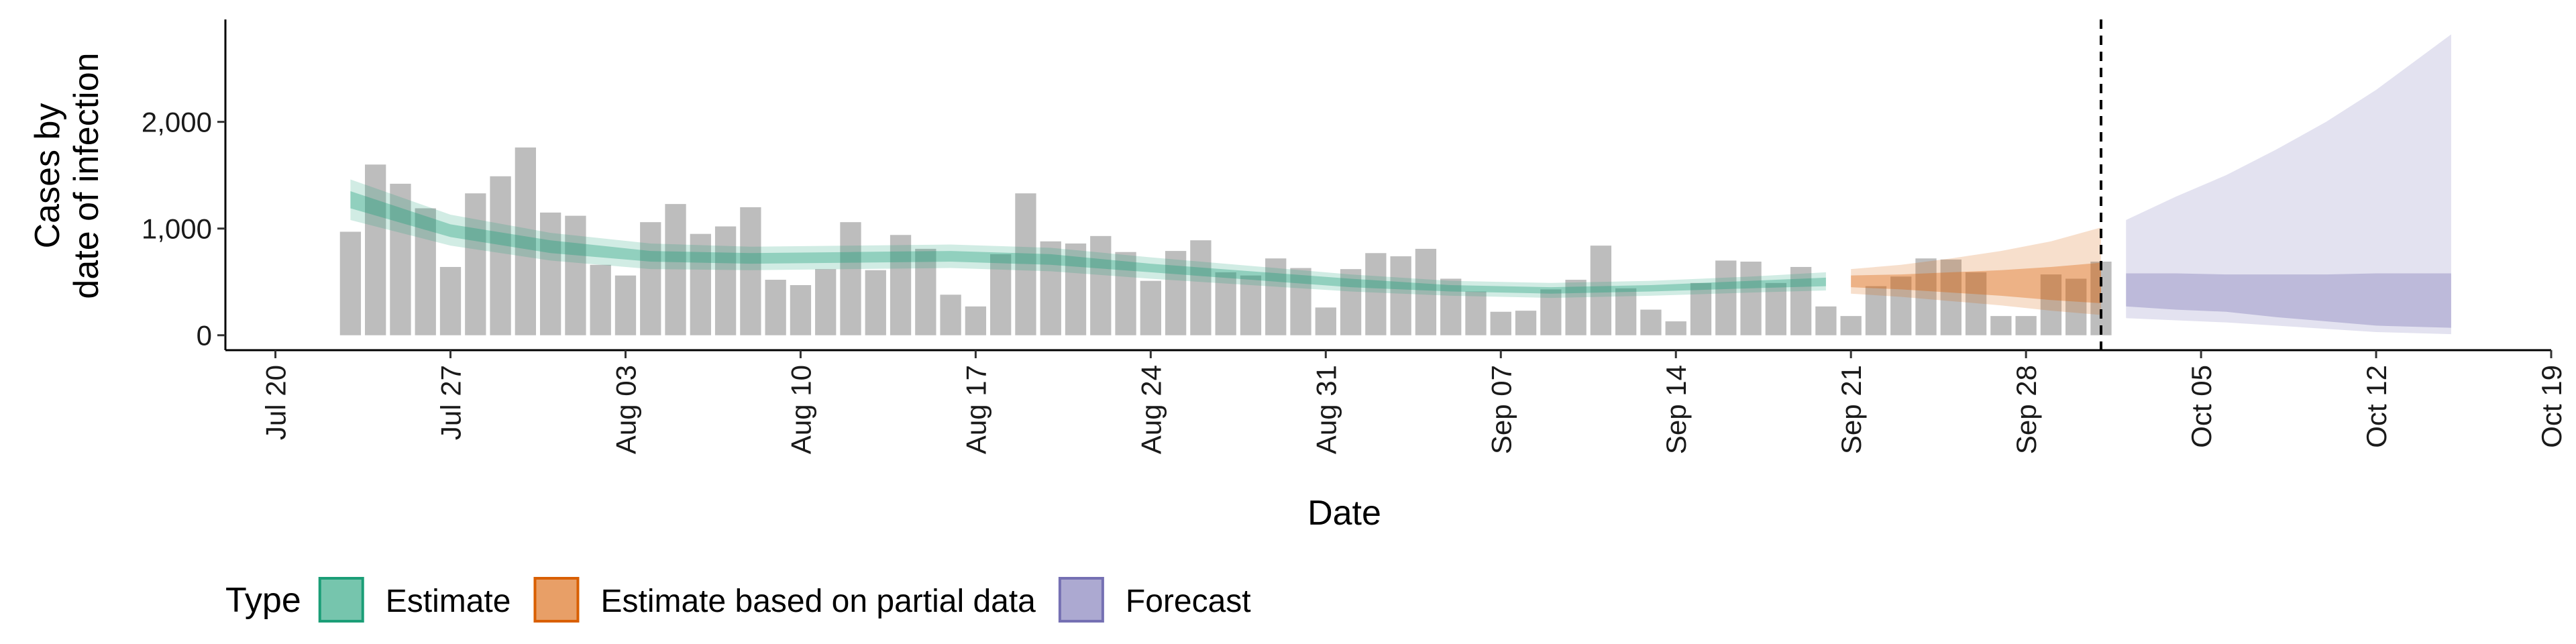 This screenshot has height=644, width=2576. What do you see at coordinates (975, 409) in the screenshot?
I see `x-tick-label: Aug 17` at bounding box center [975, 409].